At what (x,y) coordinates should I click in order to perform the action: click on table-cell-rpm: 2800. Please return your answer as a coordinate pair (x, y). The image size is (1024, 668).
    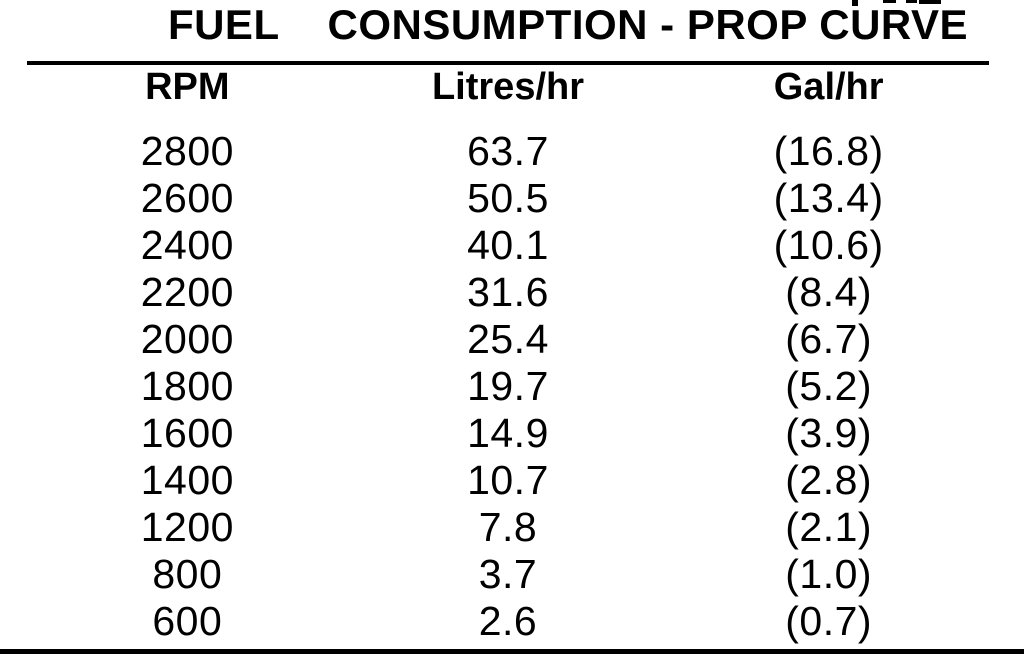
    Looking at the image, I should click on (187, 151).